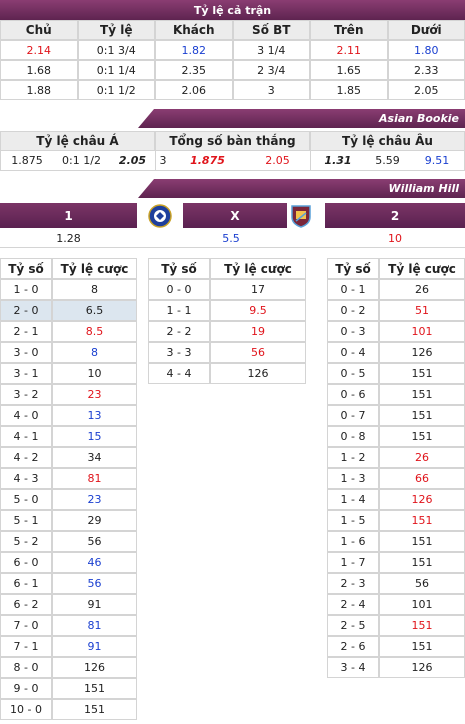 The height and width of the screenshot is (724, 465). Describe the element at coordinates (301, 216) in the screenshot. I see `away-team-logo` at that location.